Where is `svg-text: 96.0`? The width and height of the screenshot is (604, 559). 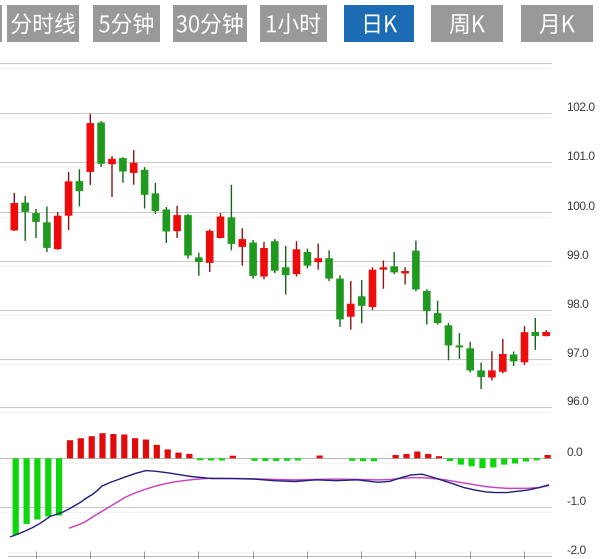 svg-text: 96.0 is located at coordinates (578, 401).